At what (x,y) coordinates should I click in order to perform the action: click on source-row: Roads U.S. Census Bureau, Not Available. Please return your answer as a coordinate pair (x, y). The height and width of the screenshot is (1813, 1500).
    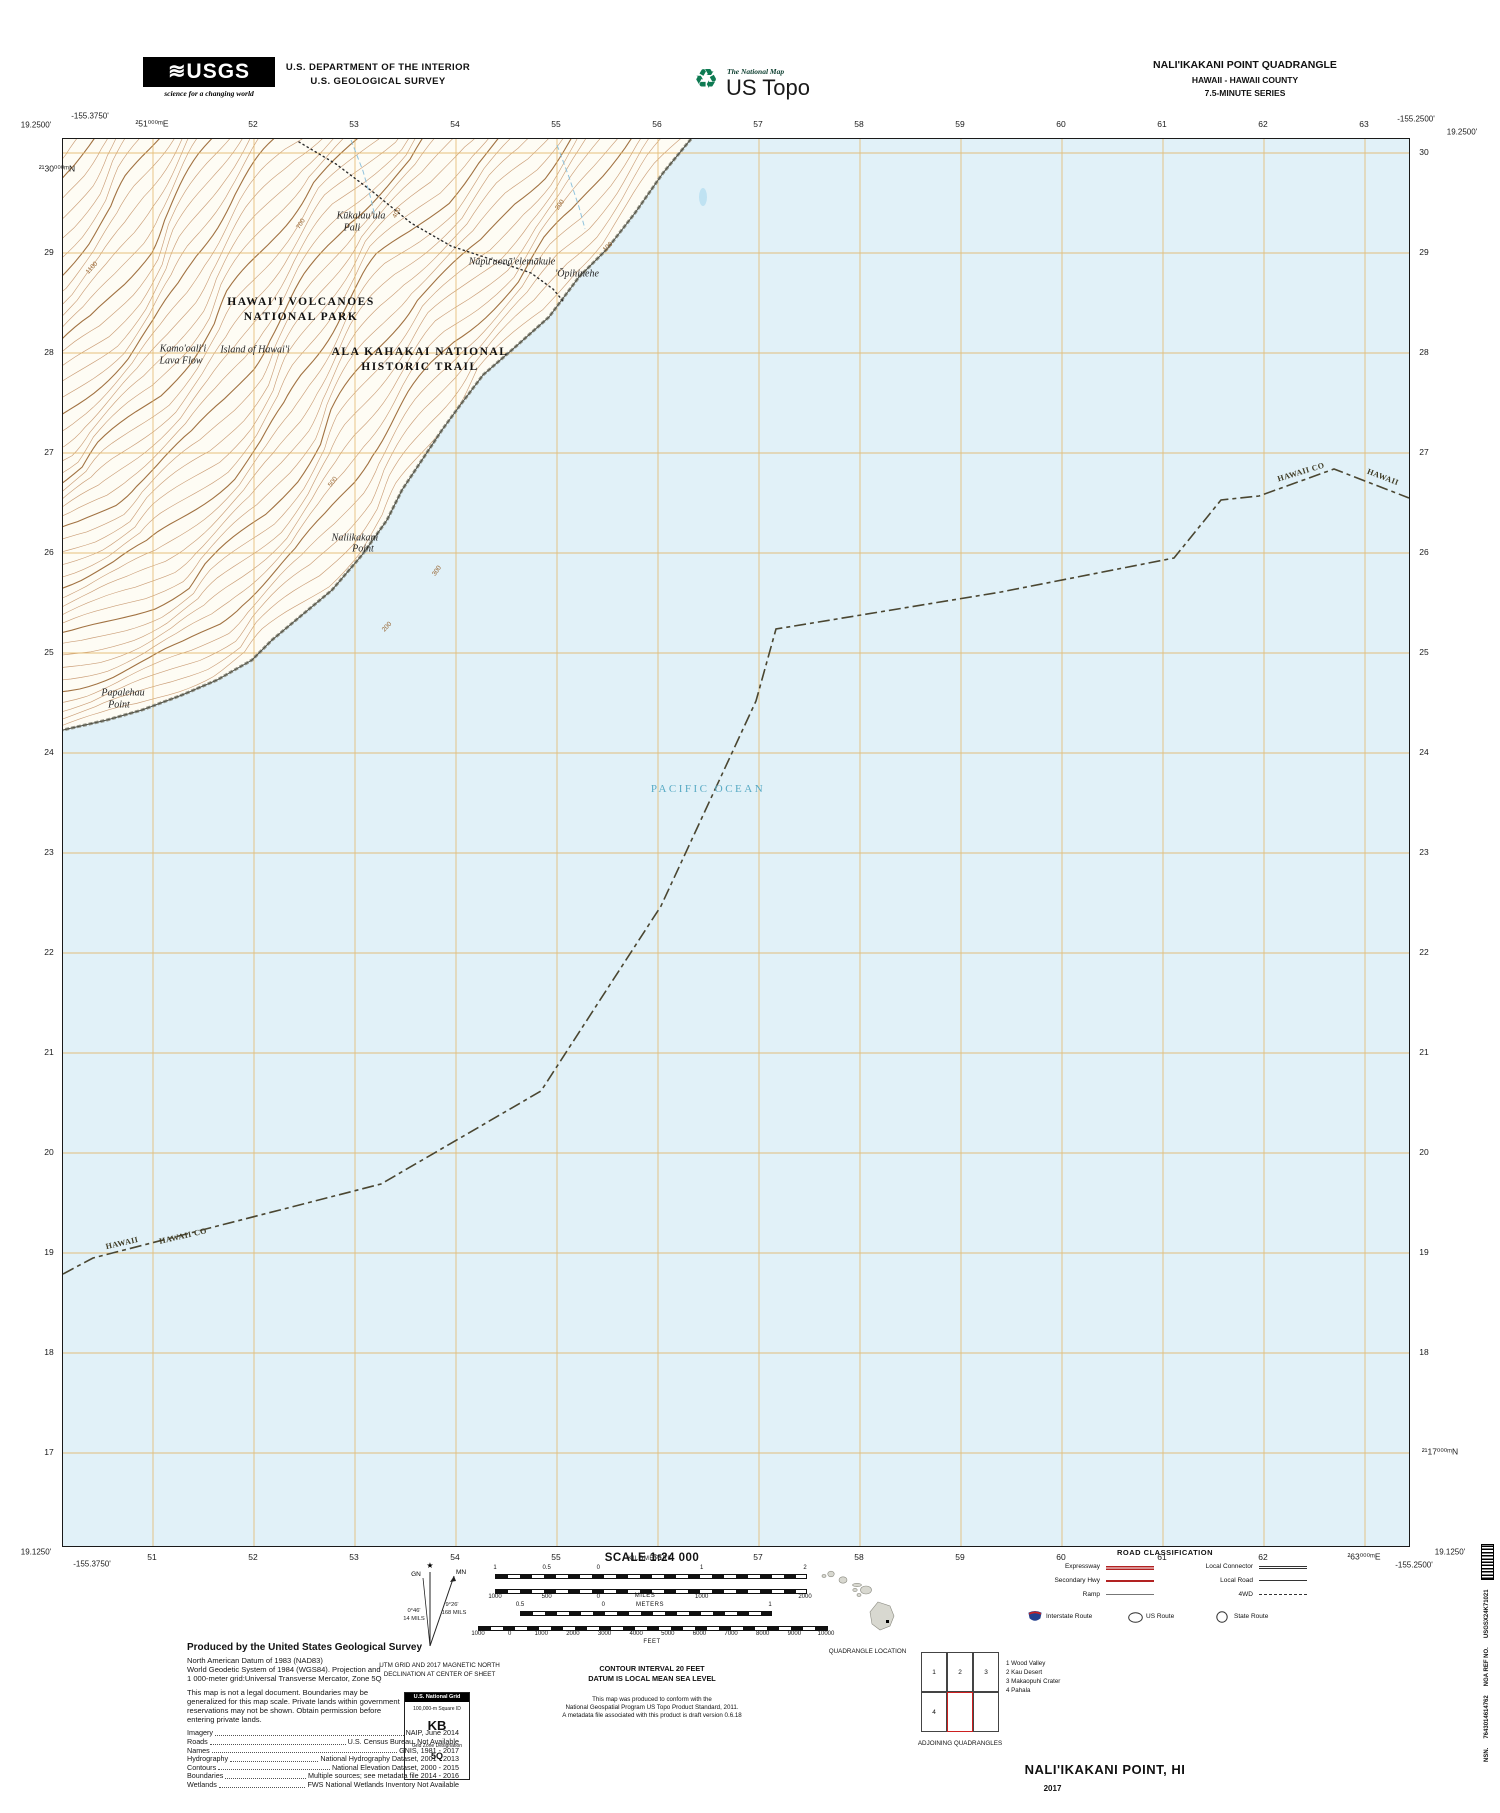
    Looking at the image, I should click on (323, 1742).